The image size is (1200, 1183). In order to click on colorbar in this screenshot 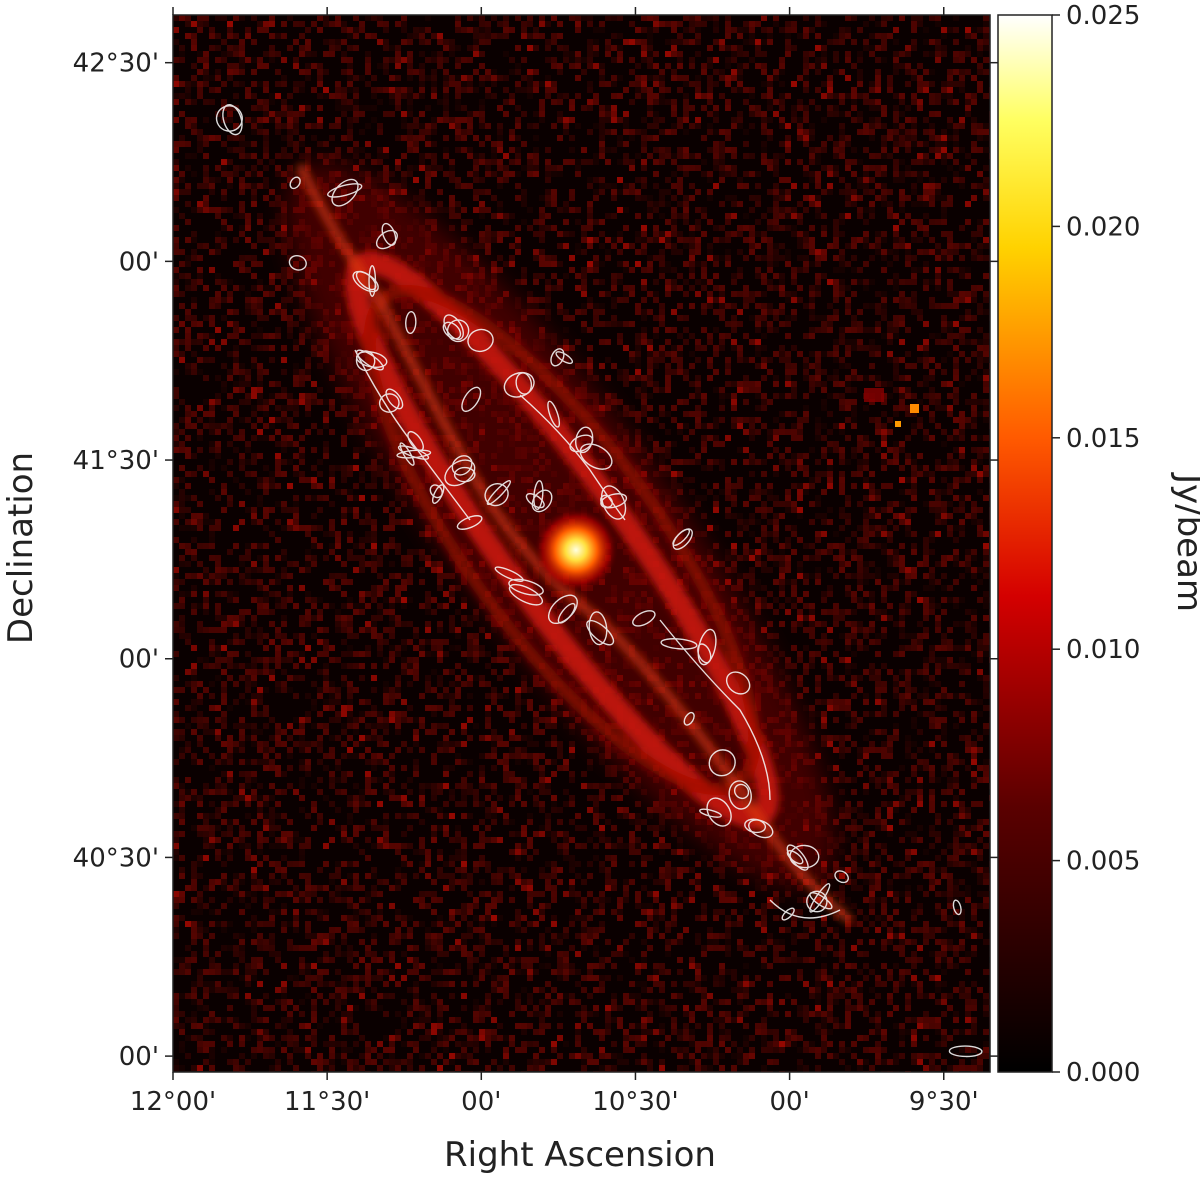, I will do `click(1025, 543)`.